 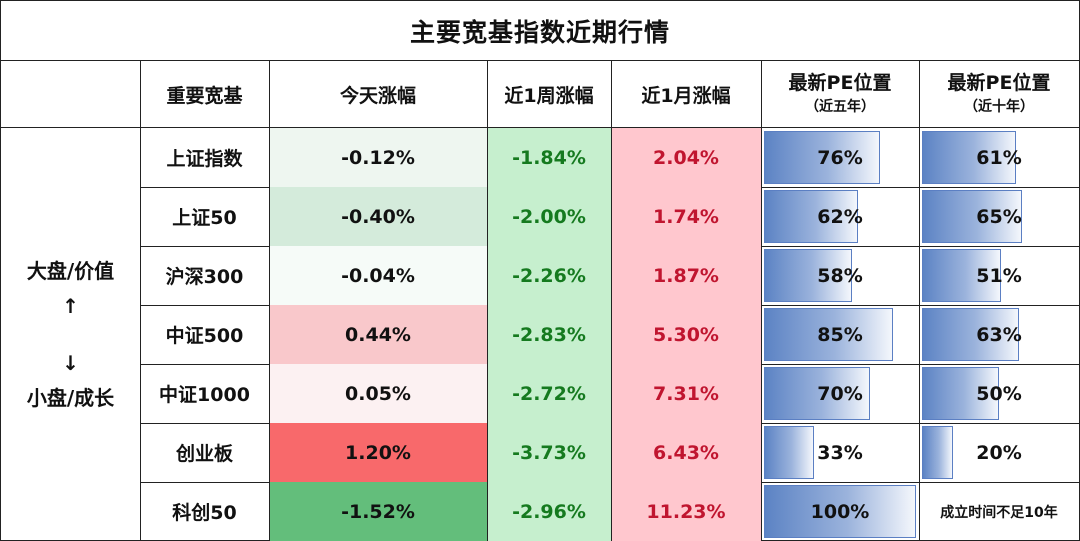 What do you see at coordinates (70, 398) in the screenshot?
I see `small-cap-growth-label: 小盘/成长` at bounding box center [70, 398].